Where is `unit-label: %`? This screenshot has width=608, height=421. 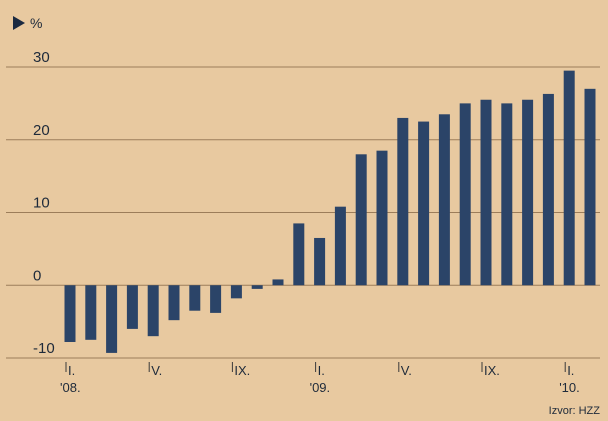 unit-label: % is located at coordinates (36, 23).